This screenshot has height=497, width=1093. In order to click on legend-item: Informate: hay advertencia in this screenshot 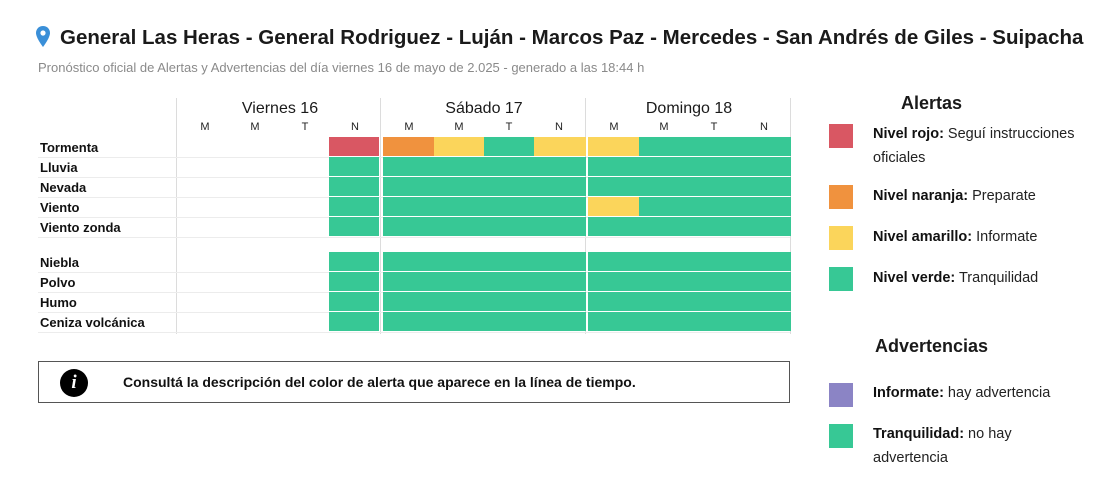, I will do `click(978, 393)`.